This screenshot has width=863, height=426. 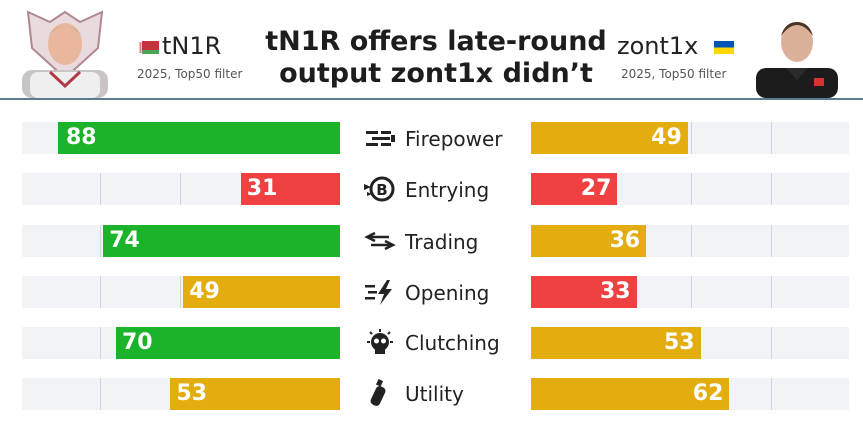 What do you see at coordinates (679, 342) in the screenshot?
I see `right-value-label: 53` at bounding box center [679, 342].